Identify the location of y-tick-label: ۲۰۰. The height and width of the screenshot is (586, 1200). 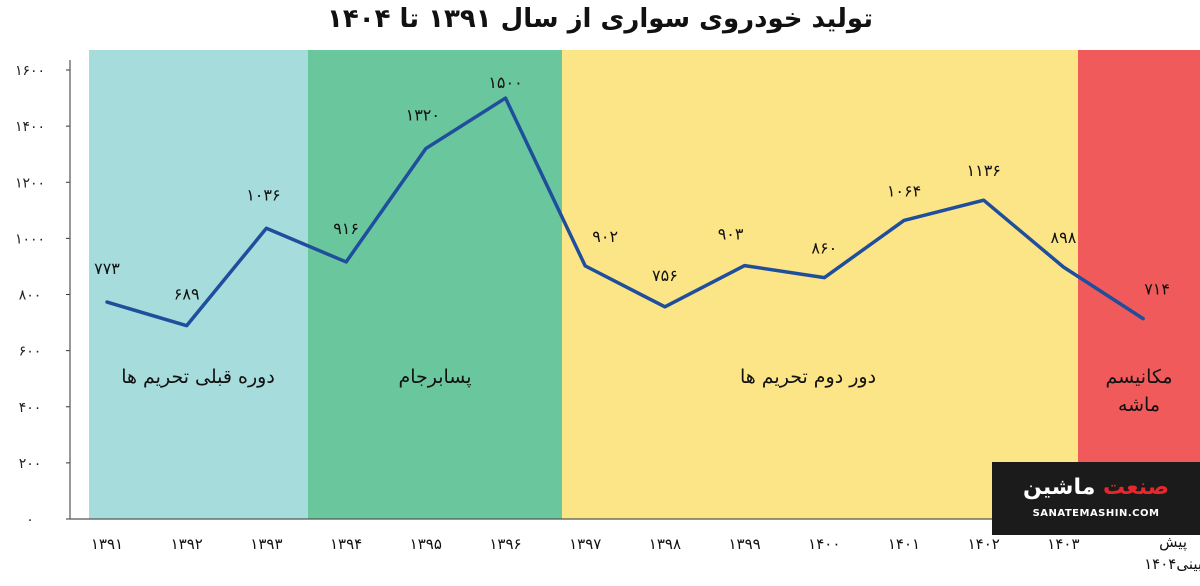
(30, 464).